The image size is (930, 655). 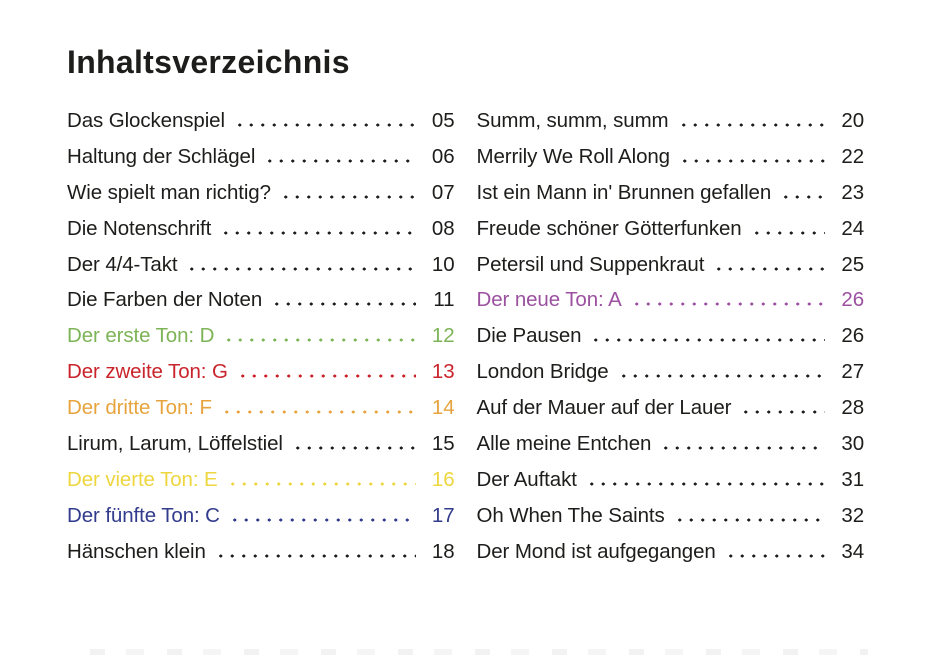 I want to click on toc-entry-page: 32, so click(x=852, y=515).